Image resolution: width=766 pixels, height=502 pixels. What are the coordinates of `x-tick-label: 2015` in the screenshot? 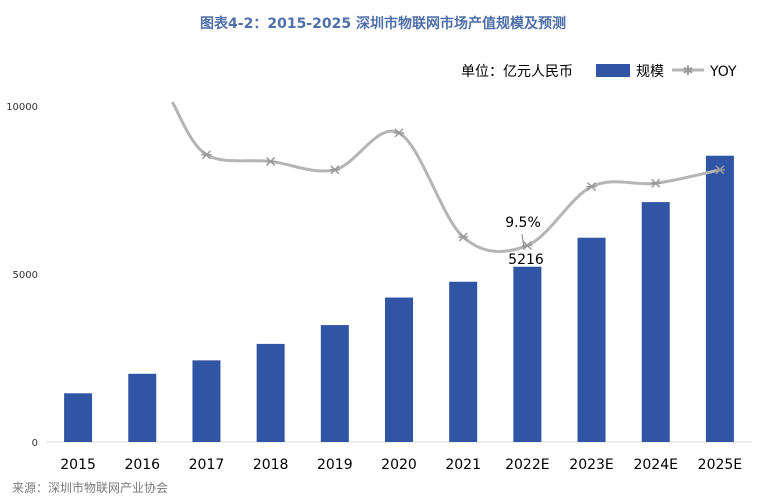 It's located at (78, 465).